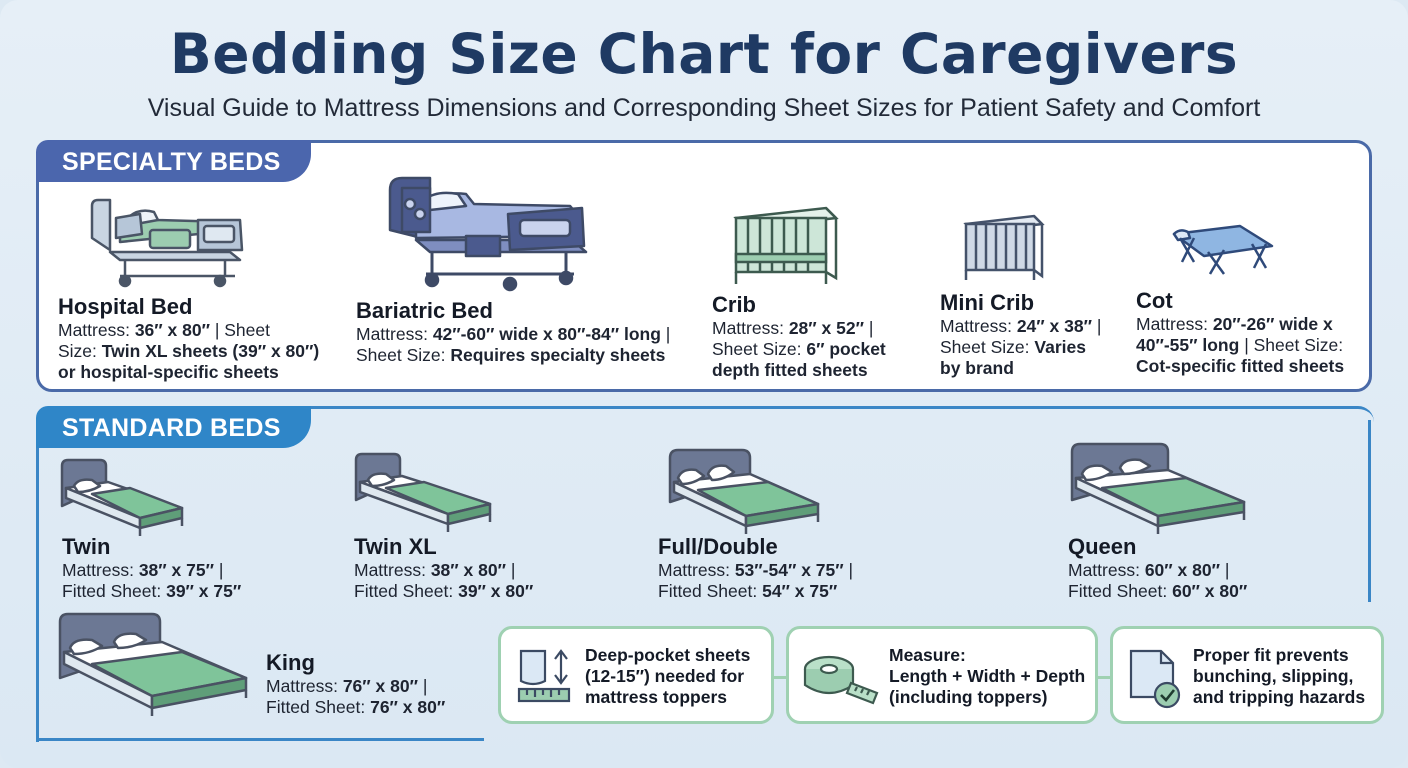  What do you see at coordinates (86, 546) in the screenshot?
I see `item-name: Twin` at bounding box center [86, 546].